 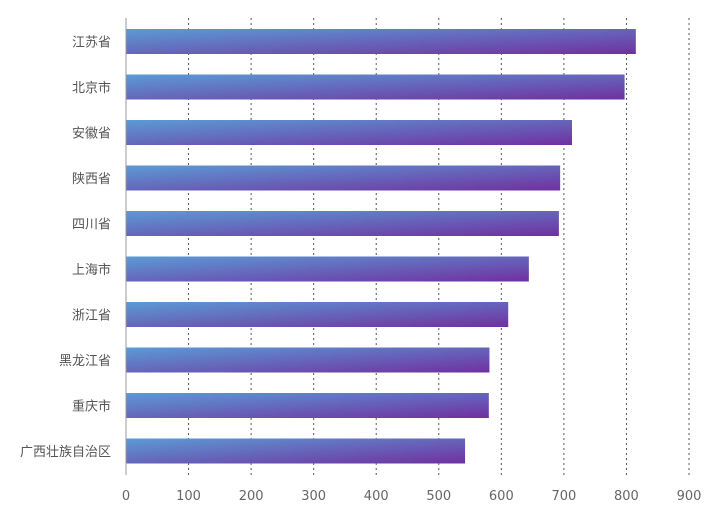 What do you see at coordinates (438, 496) in the screenshot?
I see `x-tick-label: 500` at bounding box center [438, 496].